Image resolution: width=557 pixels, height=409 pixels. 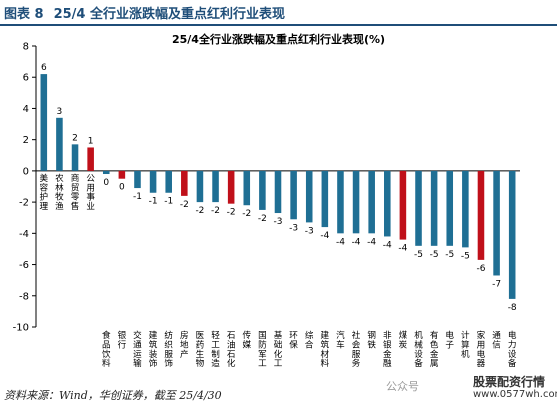 I want to click on x-tick-label: 林, so click(x=59, y=187).